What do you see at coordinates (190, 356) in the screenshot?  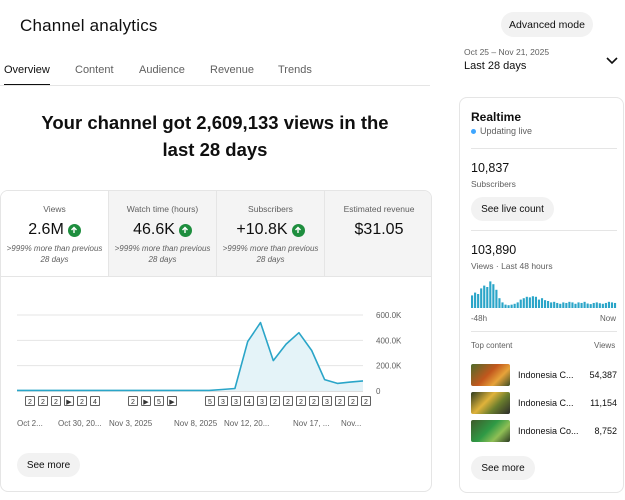 I see `series-line` at bounding box center [190, 356].